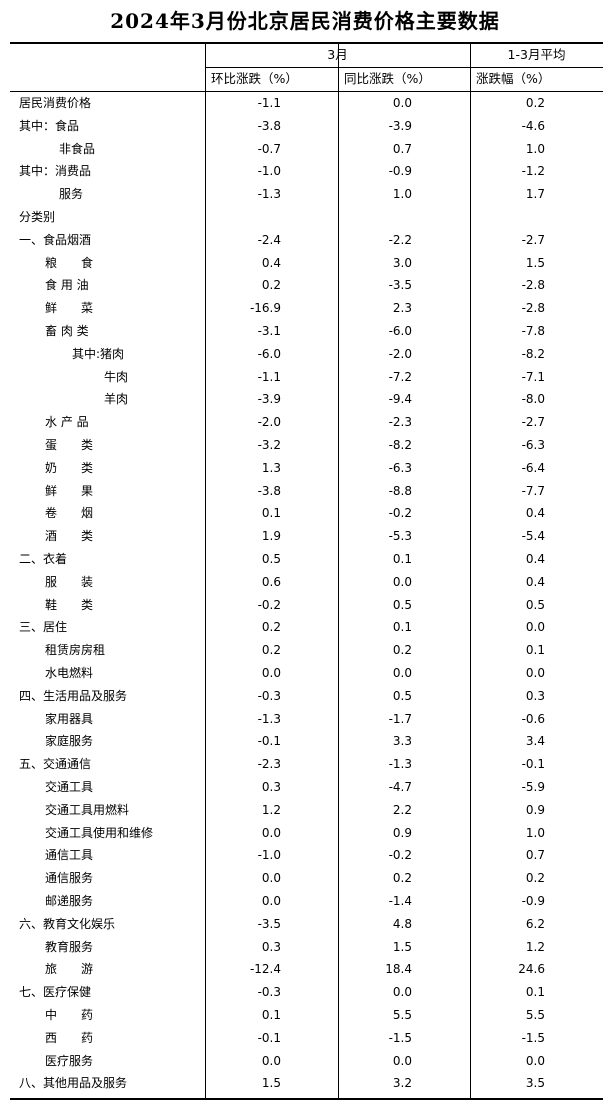  I want to click on q1-value: -8.0, so click(533, 399).